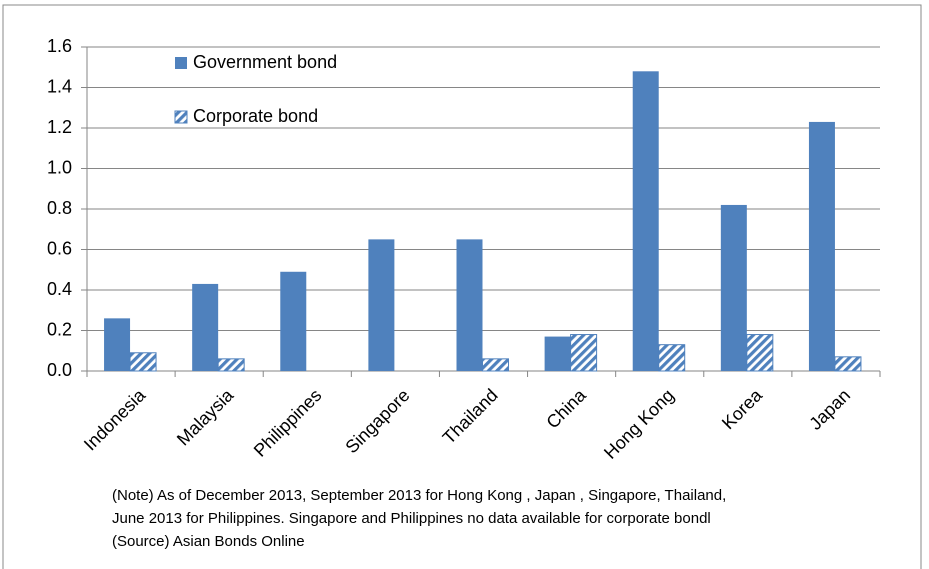 The height and width of the screenshot is (569, 929). I want to click on y-tick-label: 1.4, so click(59, 86).